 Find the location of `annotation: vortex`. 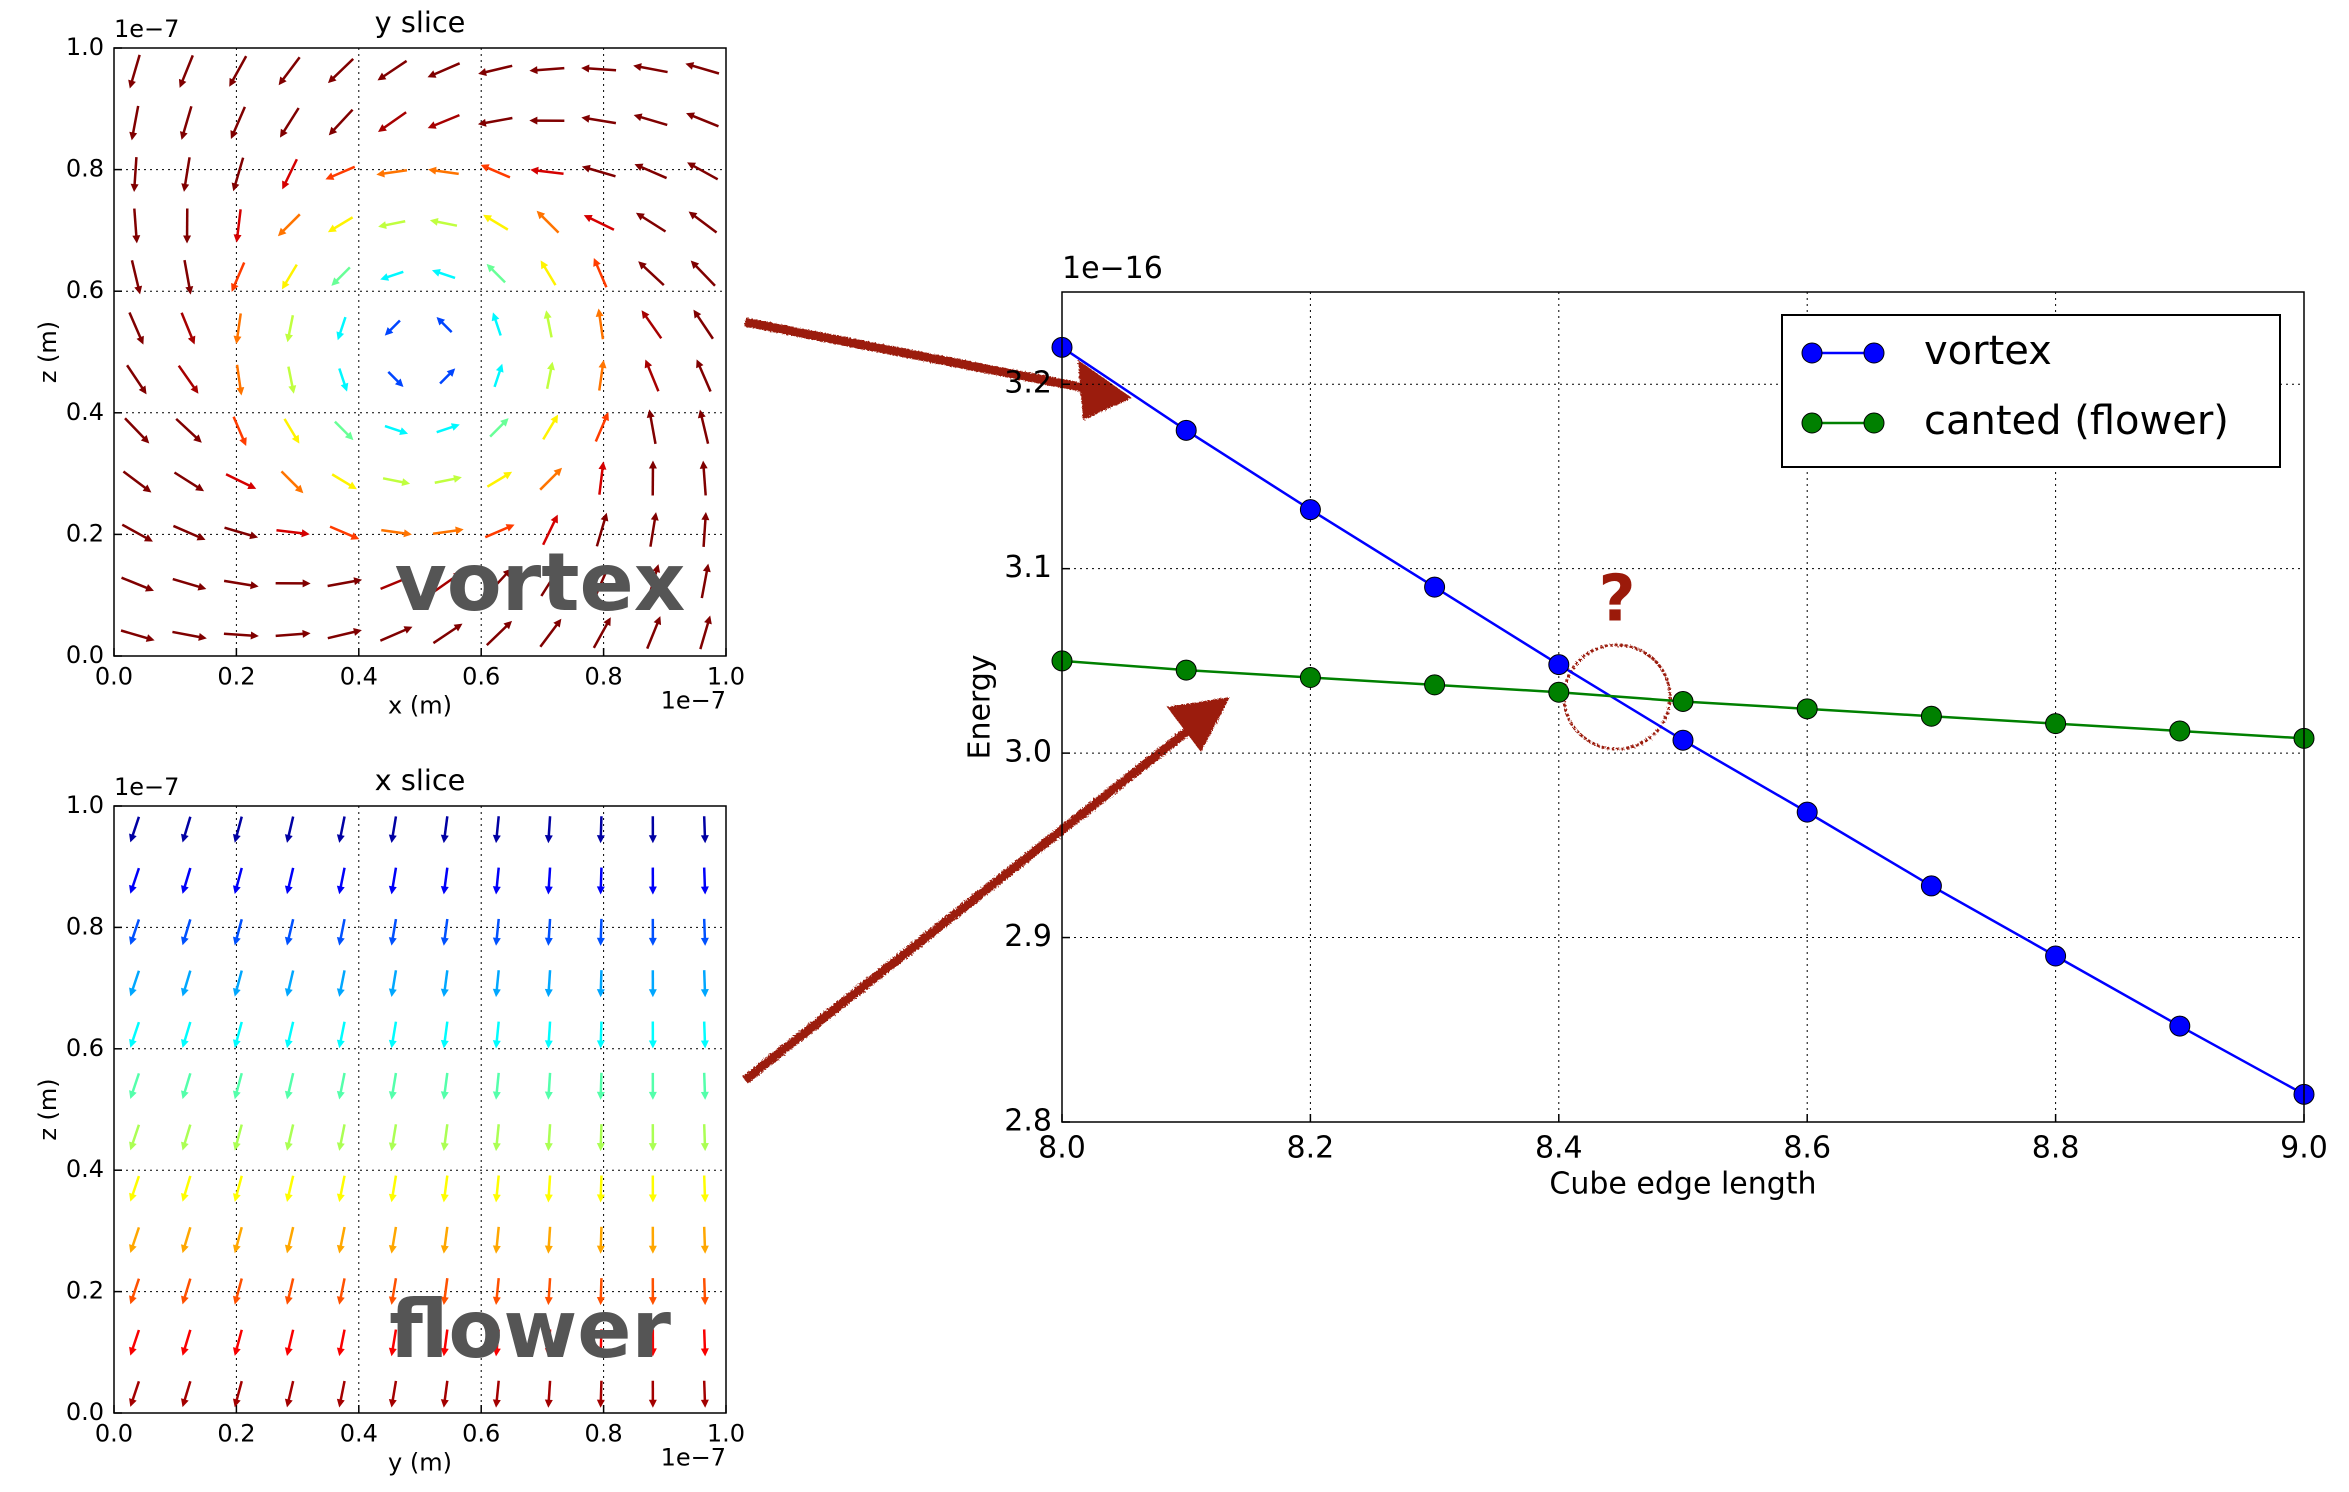

annotation: vortex is located at coordinates (540, 582).